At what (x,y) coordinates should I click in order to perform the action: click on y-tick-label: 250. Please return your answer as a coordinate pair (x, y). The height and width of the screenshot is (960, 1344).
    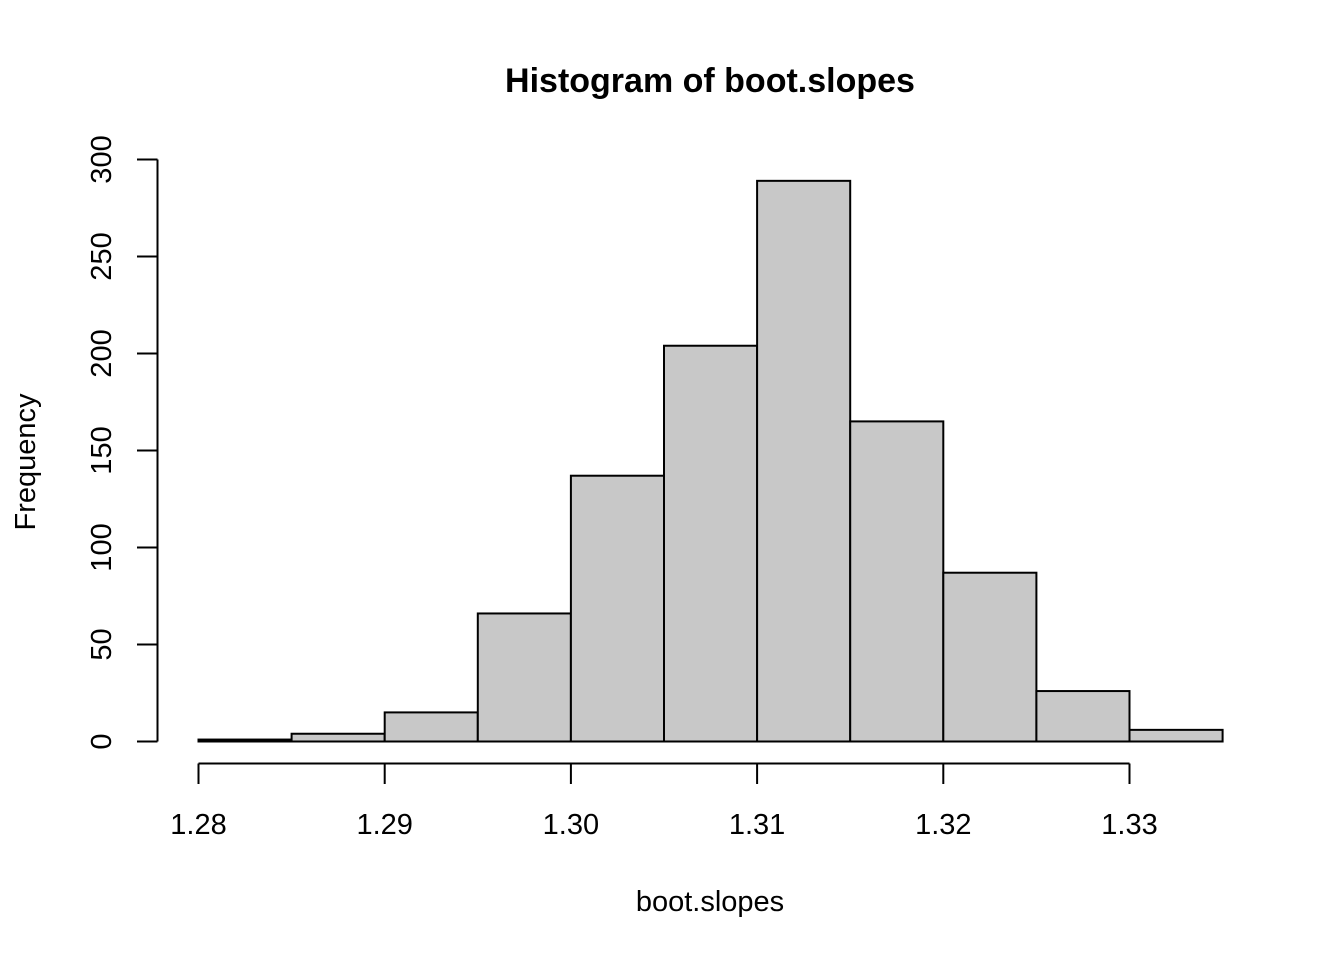
    Looking at the image, I should click on (102, 256).